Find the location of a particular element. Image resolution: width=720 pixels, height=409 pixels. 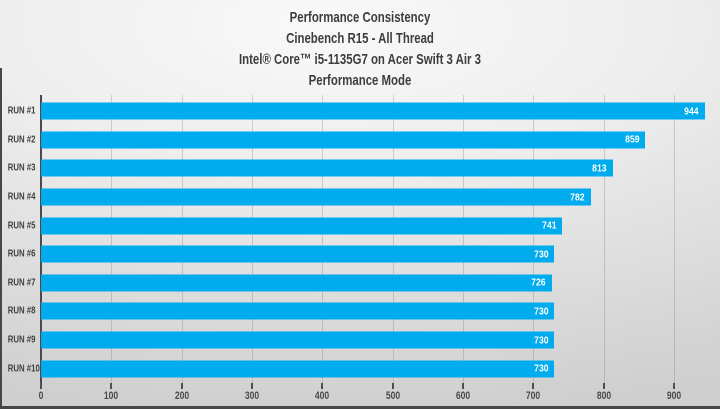

category-label: RUN #2 is located at coordinates (21, 140).